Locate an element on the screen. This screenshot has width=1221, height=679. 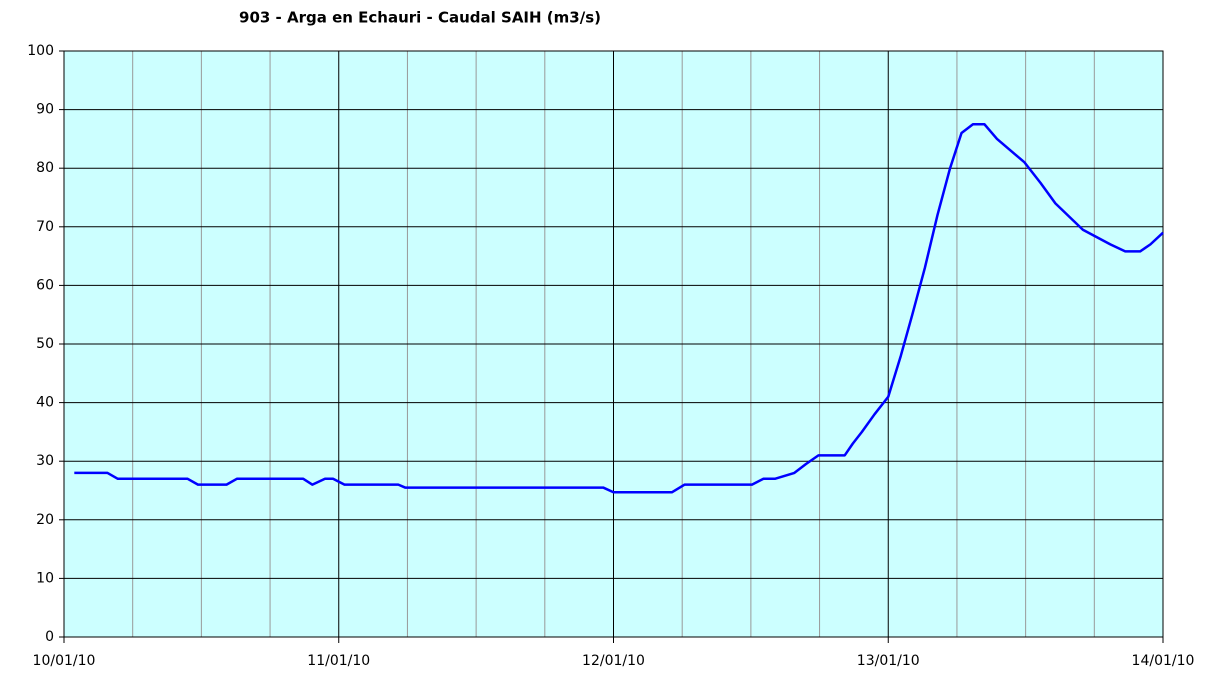
x-tick-label: 14/01/10 is located at coordinates (1163, 661).